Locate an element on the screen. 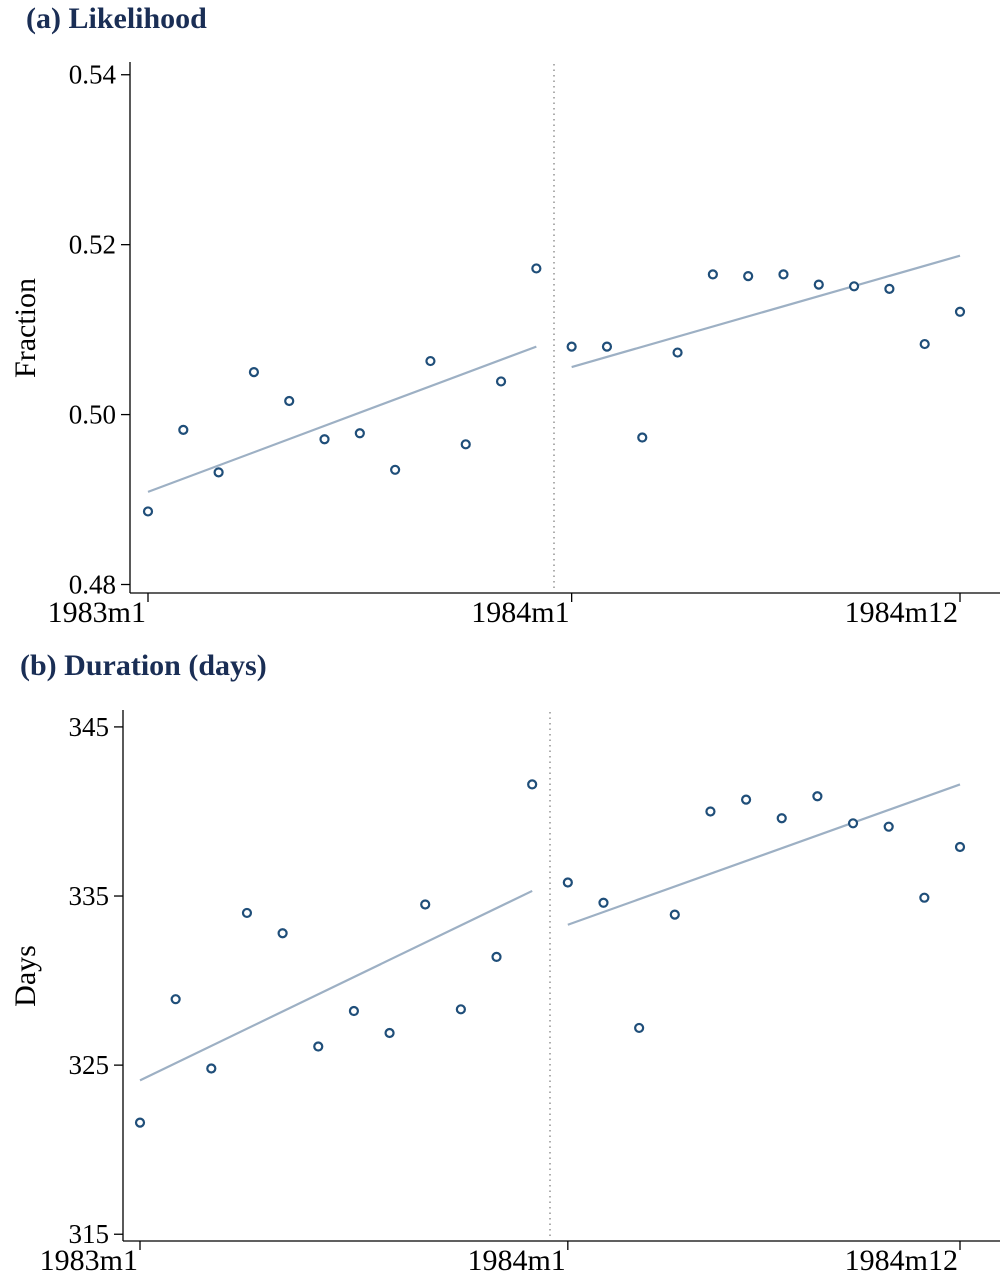  y-tick-label: 335 is located at coordinates (89, 896).